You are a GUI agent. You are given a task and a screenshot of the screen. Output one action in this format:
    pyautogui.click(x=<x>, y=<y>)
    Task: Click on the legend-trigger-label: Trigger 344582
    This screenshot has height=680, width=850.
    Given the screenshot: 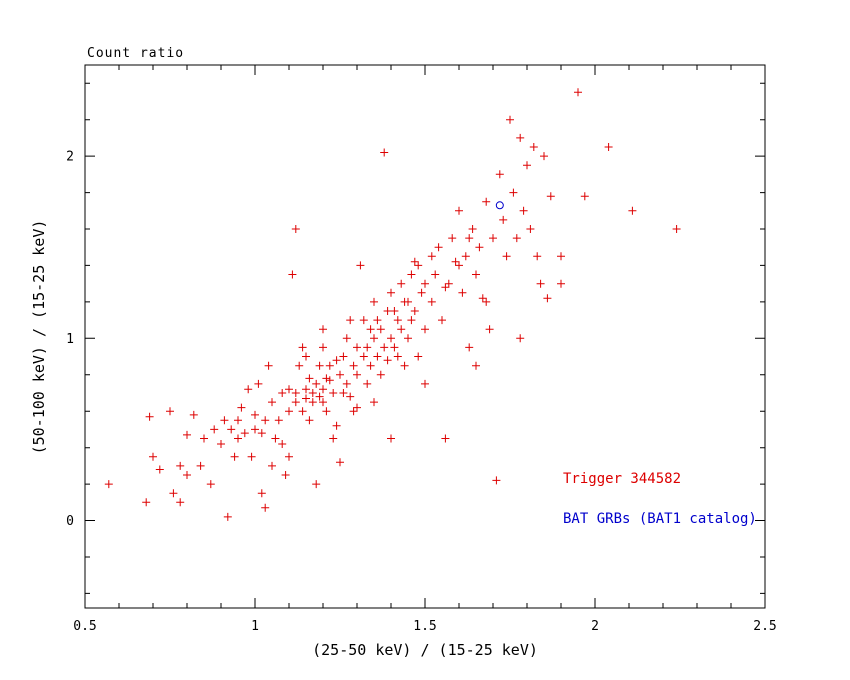 What is the action you would take?
    pyautogui.click(x=622, y=479)
    